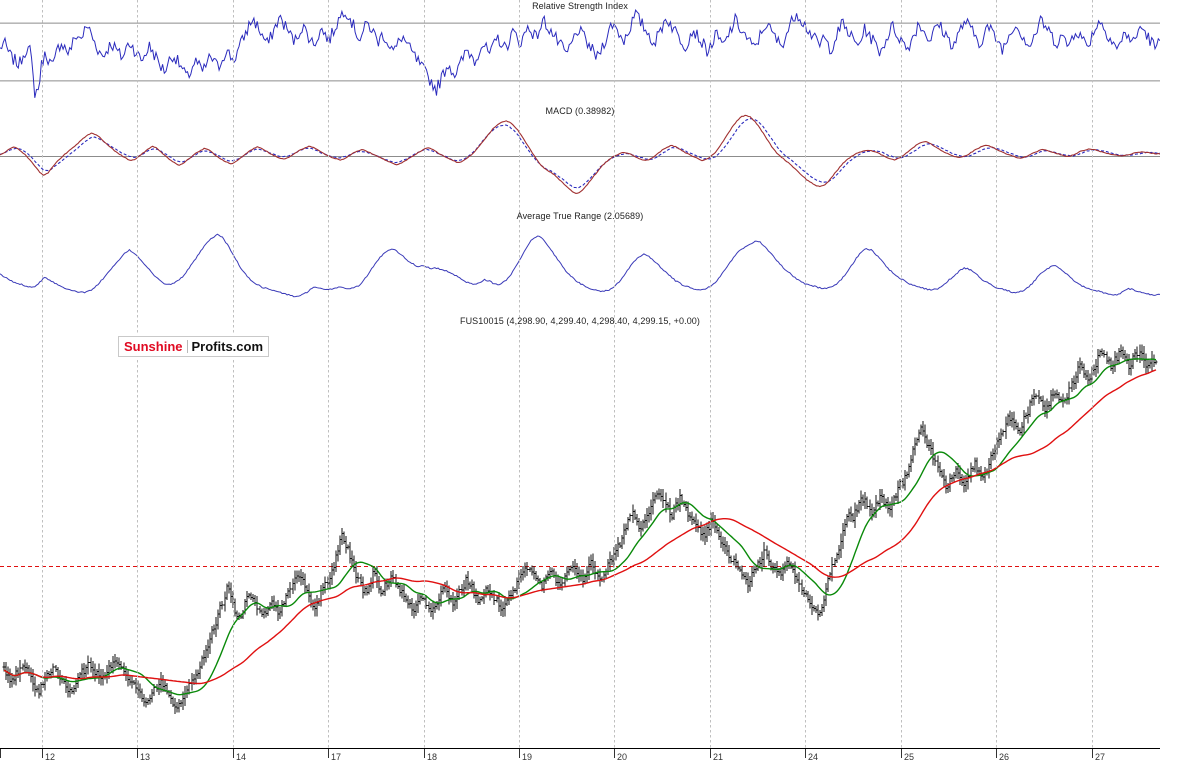 This screenshot has height=767, width=1200. I want to click on plot-macd, so click(580, 156).